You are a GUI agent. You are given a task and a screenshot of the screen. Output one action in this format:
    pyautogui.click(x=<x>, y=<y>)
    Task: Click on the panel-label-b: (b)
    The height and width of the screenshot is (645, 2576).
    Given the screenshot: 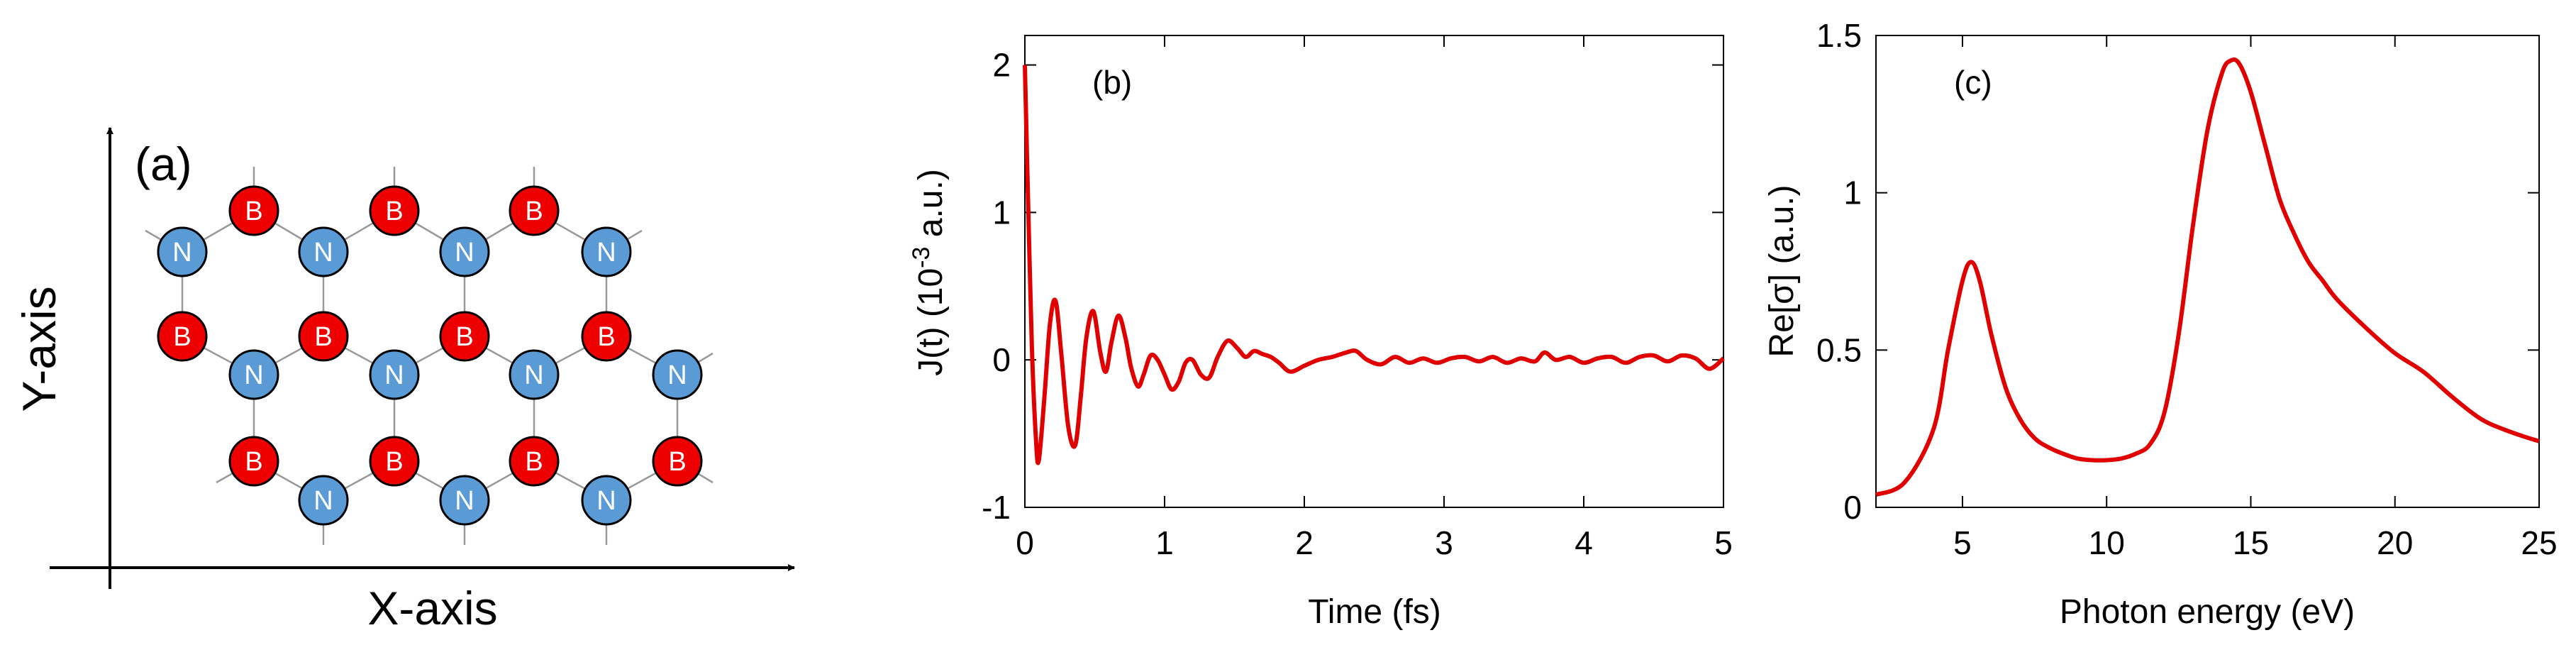 What is the action you would take?
    pyautogui.click(x=1112, y=83)
    